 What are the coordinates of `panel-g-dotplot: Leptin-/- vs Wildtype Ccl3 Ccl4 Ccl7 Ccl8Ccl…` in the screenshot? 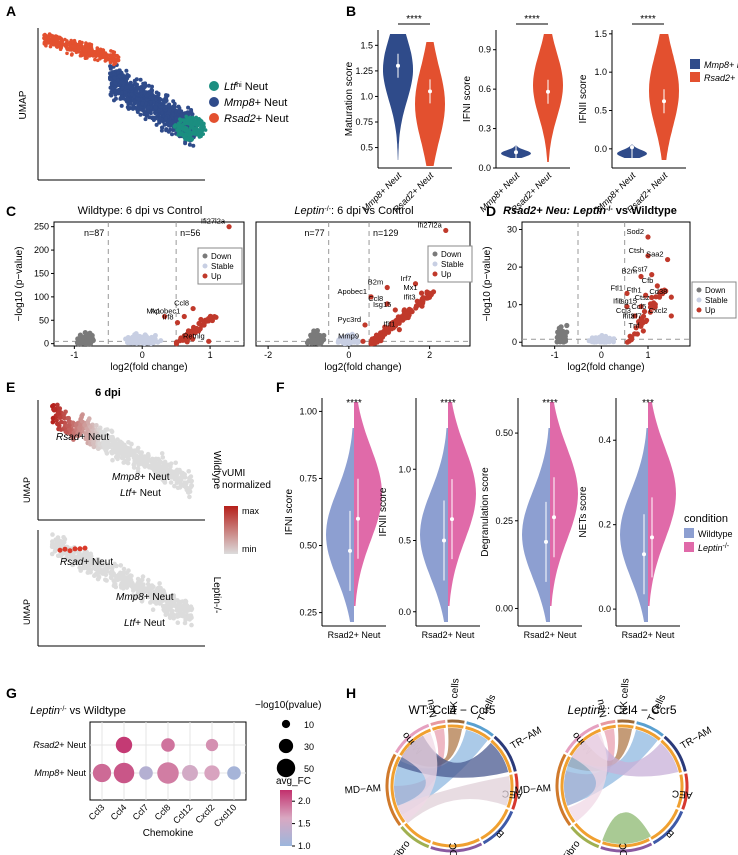 It's located at (175, 775).